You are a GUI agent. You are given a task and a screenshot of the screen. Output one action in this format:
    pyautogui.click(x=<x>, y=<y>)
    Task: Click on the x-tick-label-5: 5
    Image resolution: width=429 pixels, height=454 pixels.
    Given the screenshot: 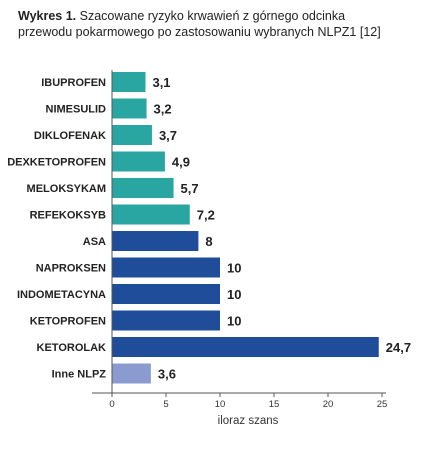 What is the action you would take?
    pyautogui.click(x=165, y=404)
    